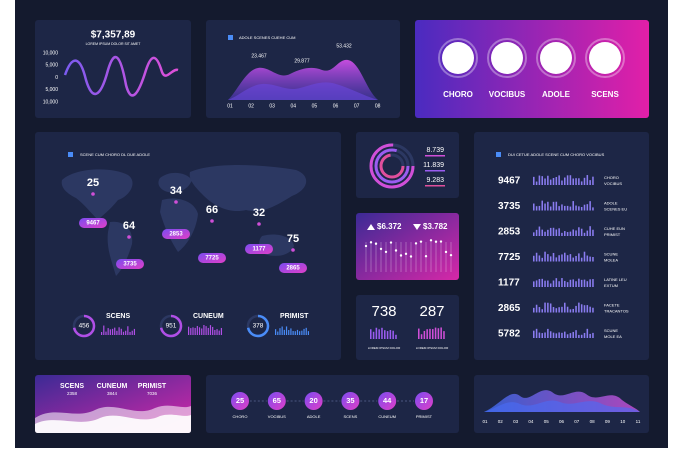  I want to click on x-label: 07, so click(357, 106).